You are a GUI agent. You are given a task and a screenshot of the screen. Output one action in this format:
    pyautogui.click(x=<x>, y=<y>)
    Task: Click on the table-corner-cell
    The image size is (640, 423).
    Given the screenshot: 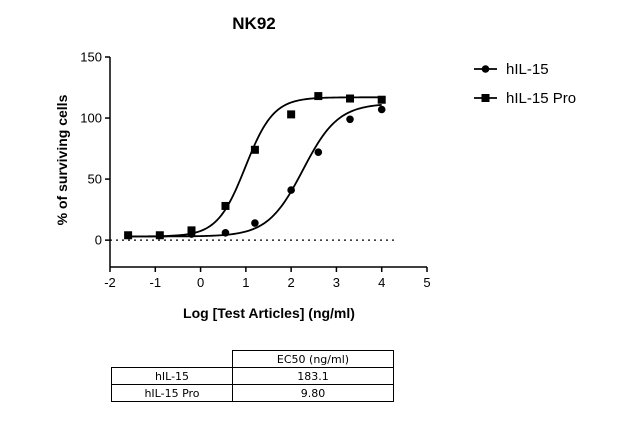 What is the action you would take?
    pyautogui.click(x=172, y=359)
    